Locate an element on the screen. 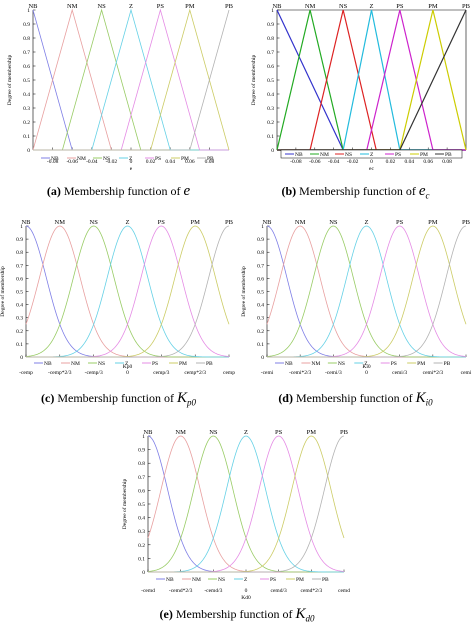  caption-text: Membership function of is located at coordinates (234, 614).